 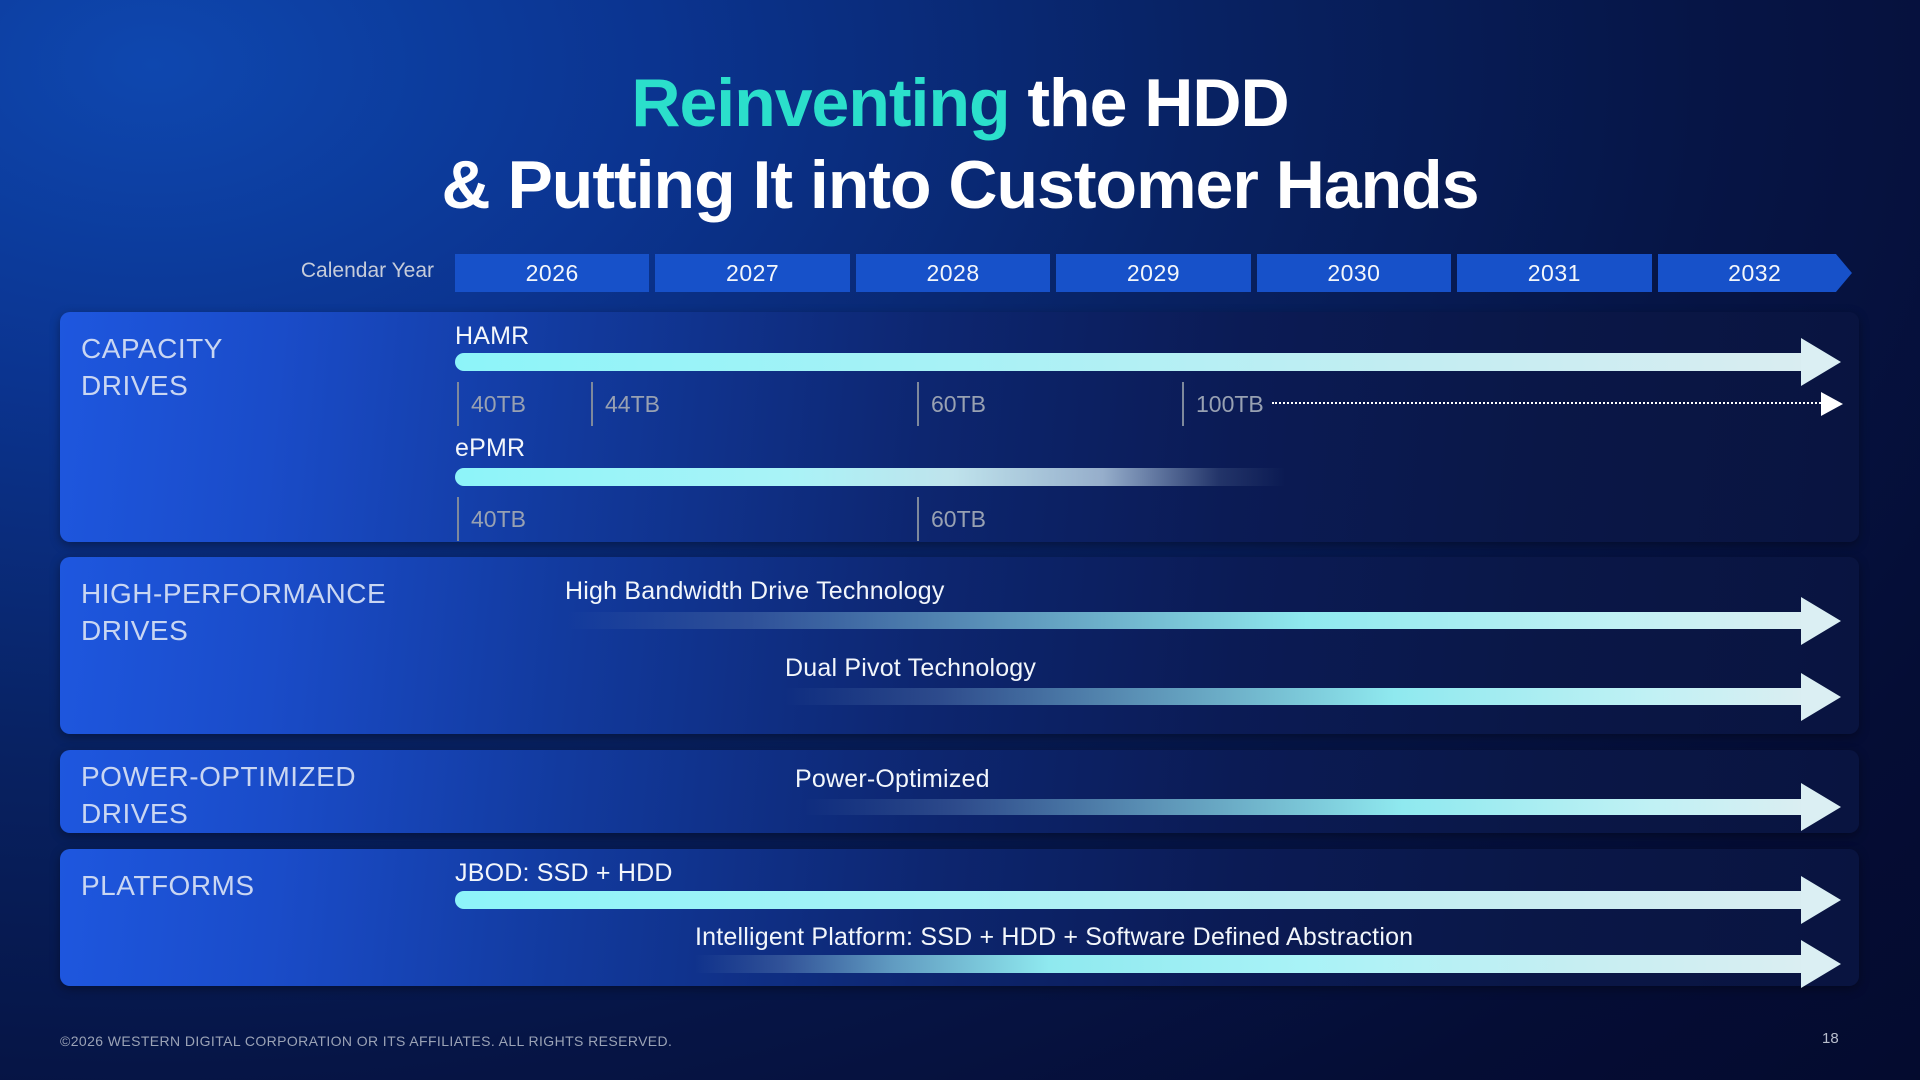 I want to click on epmr-arrow-bar, so click(x=870, y=477).